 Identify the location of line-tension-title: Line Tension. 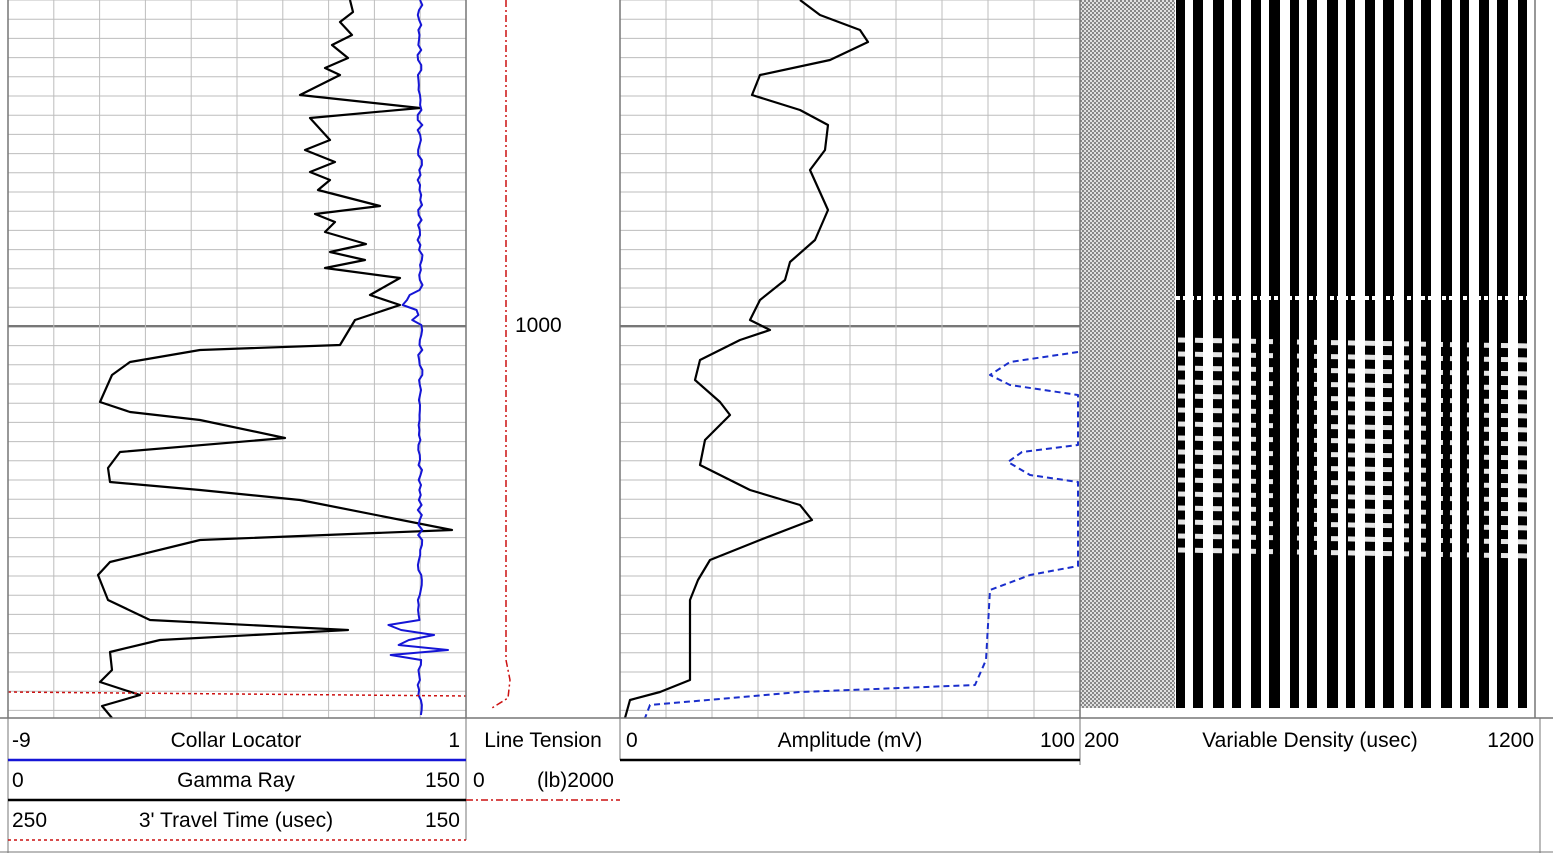
(543, 741).